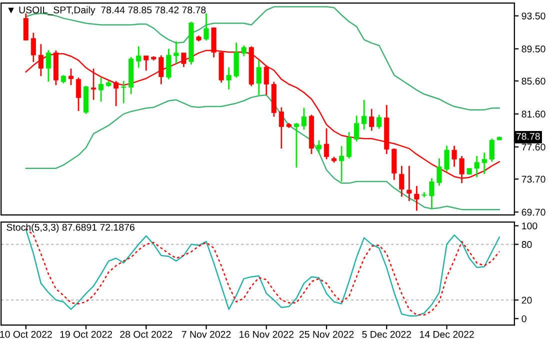 This screenshot has height=339, width=549. Describe the element at coordinates (86, 334) in the screenshot. I see `x-tick-label: 19 Oct 2022` at that location.